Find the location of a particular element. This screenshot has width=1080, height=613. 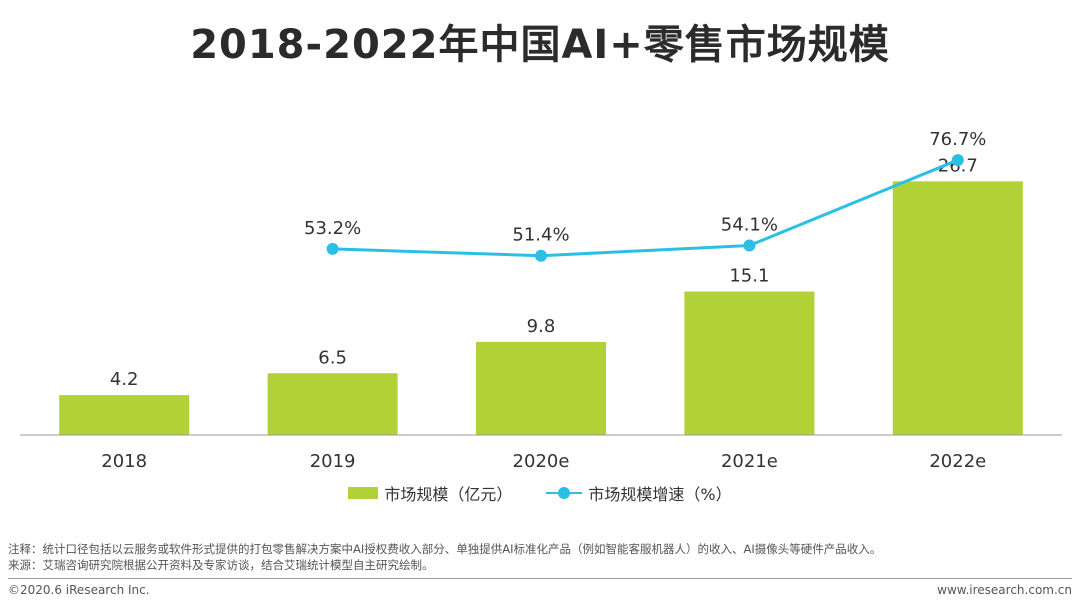

growth-point-2022e is located at coordinates (957, 160).